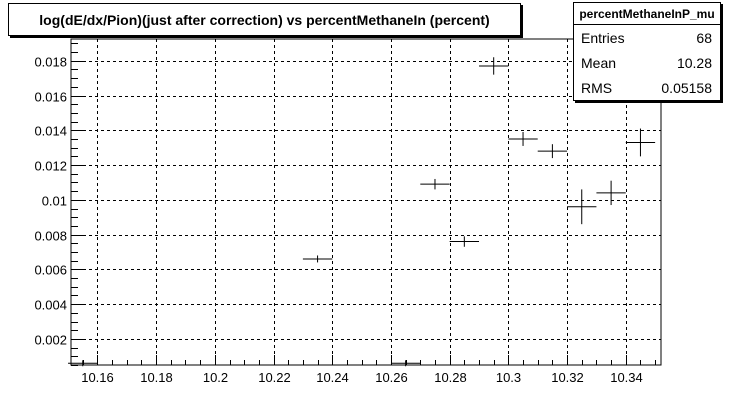 This screenshot has height=408, width=735. What do you see at coordinates (50, 97) in the screenshot?
I see `y-tick-label: 0.016` at bounding box center [50, 97].